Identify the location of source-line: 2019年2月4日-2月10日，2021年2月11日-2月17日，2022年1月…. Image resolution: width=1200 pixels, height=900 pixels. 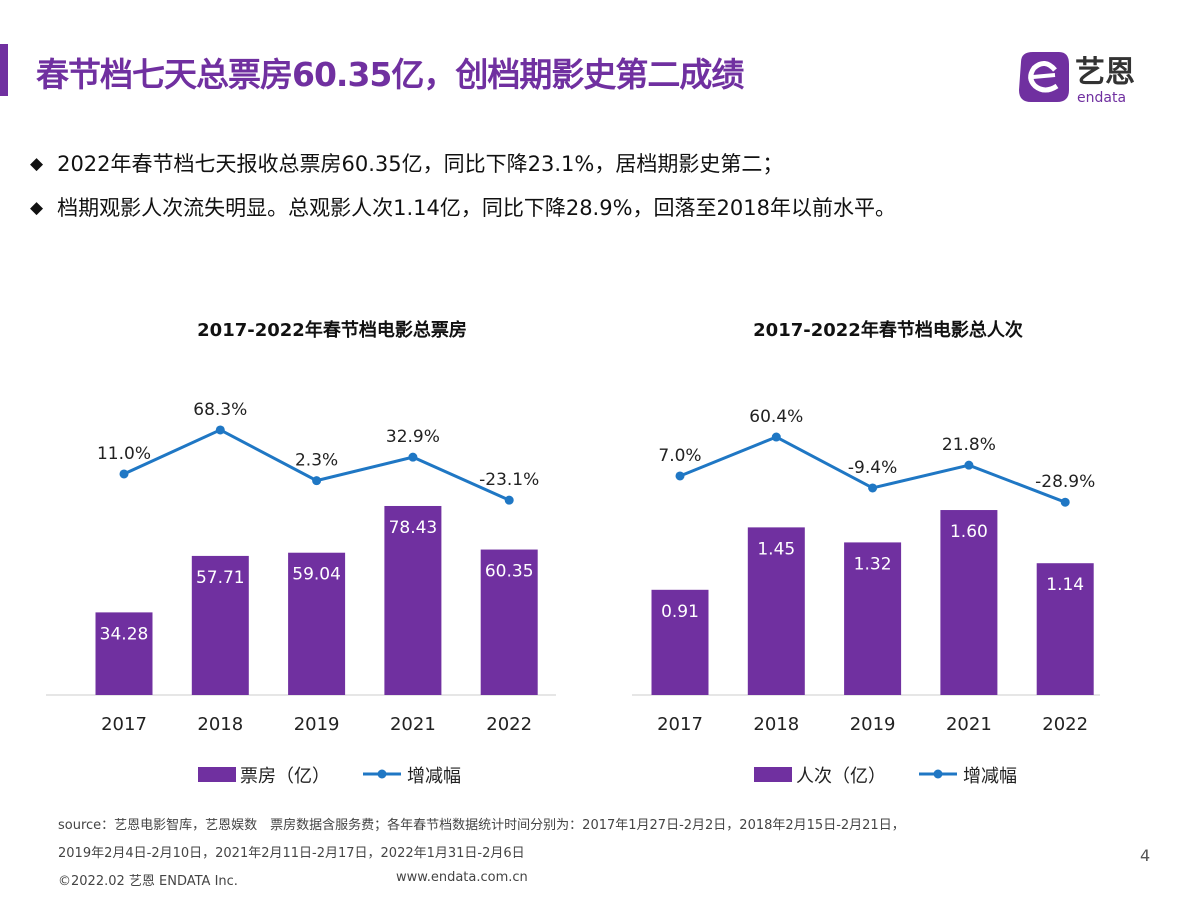
(291, 853).